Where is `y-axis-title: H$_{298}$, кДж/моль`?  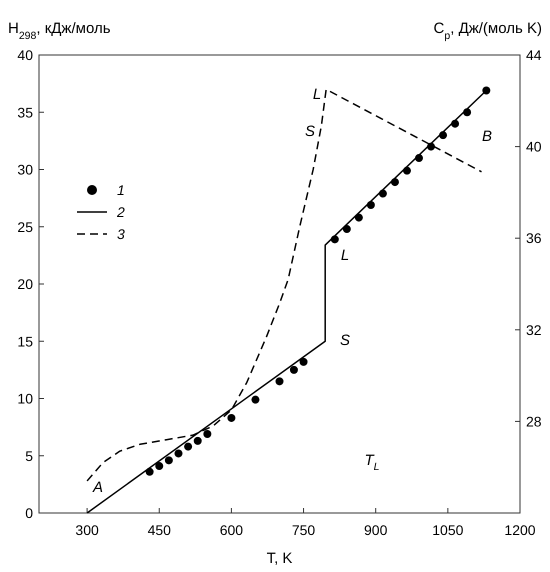
y-axis-title: H$_{298}$, кДж/моль is located at coordinates (59, 31).